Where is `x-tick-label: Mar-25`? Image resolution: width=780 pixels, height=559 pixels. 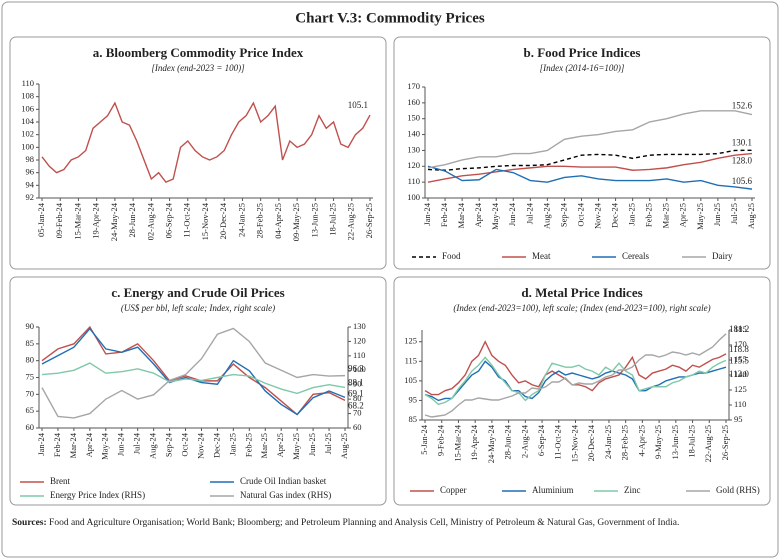 x-tick-label: Mar-25 is located at coordinates (666, 215).